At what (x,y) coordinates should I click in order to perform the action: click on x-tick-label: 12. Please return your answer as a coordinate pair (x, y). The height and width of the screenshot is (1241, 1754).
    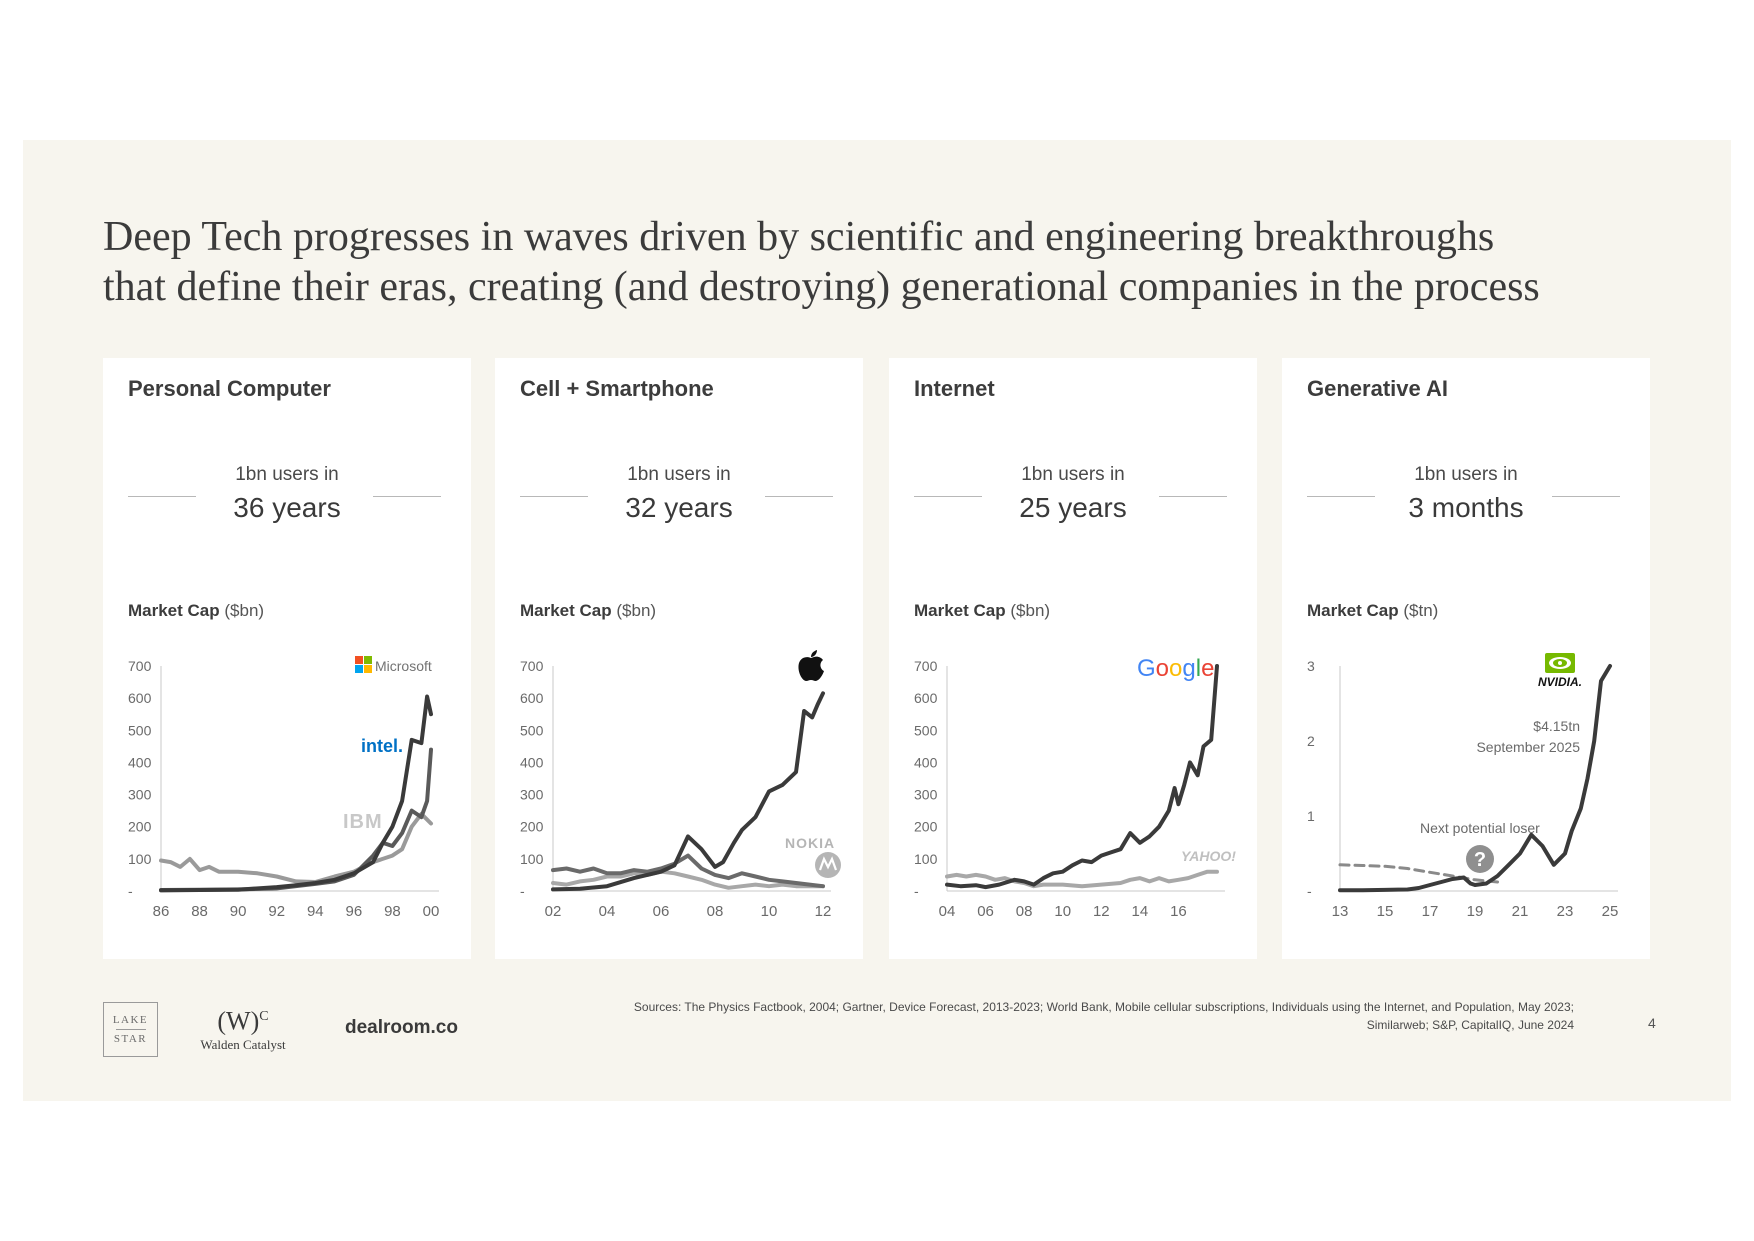
    Looking at the image, I should click on (823, 911).